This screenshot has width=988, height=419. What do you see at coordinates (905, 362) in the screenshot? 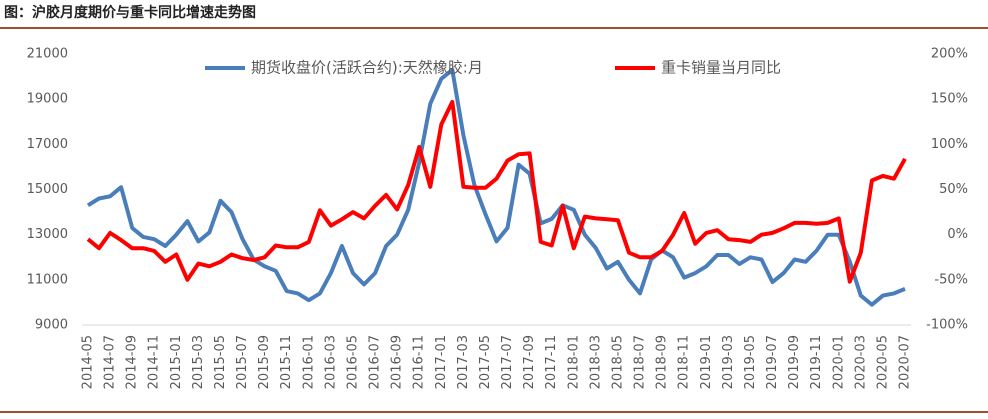
I see `x-tick-label: 2020-07` at bounding box center [905, 362].